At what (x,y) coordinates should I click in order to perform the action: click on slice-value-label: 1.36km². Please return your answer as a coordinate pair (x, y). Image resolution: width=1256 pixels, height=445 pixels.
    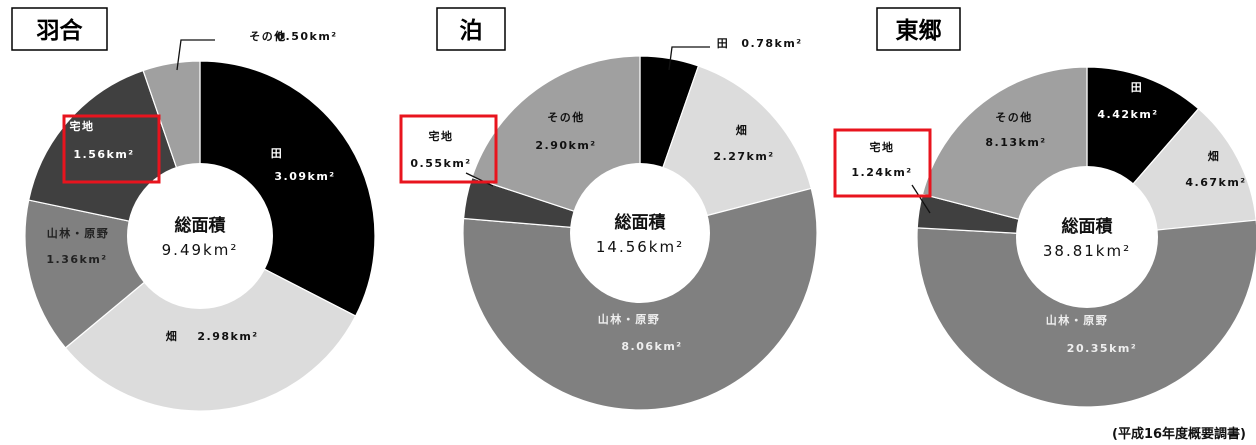
    Looking at the image, I should click on (76, 259).